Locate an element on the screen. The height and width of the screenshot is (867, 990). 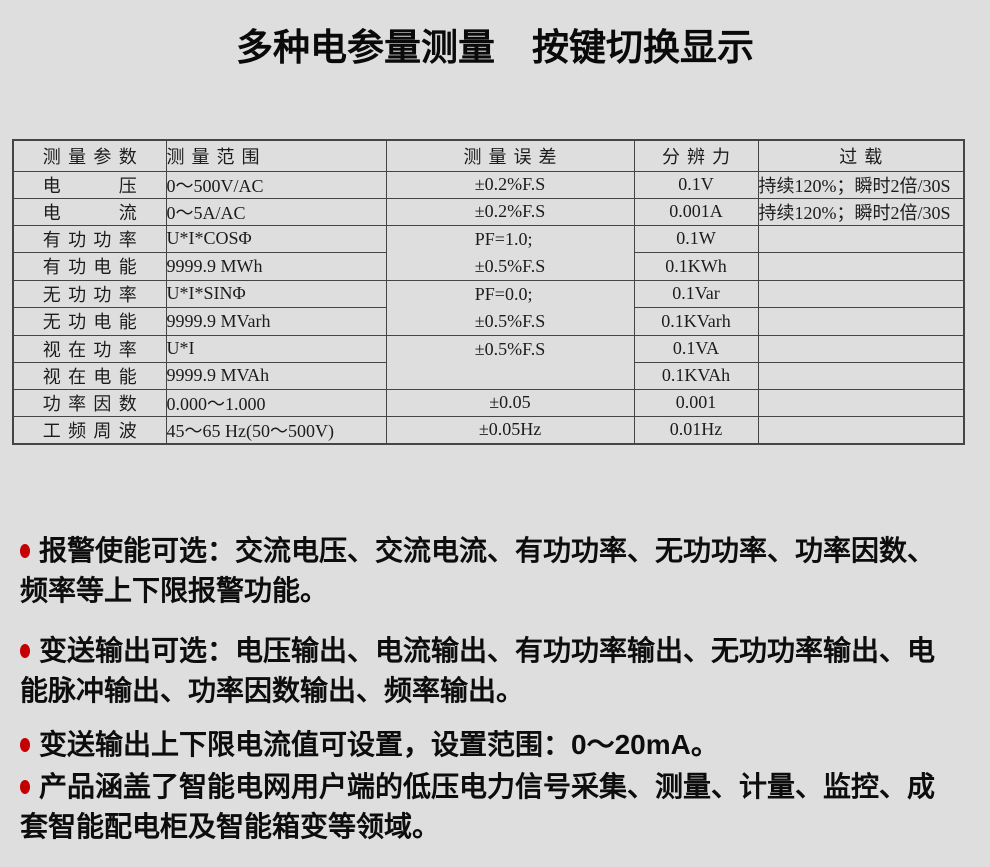
range-cell: 0～5A/AC is located at coordinates (276, 211).